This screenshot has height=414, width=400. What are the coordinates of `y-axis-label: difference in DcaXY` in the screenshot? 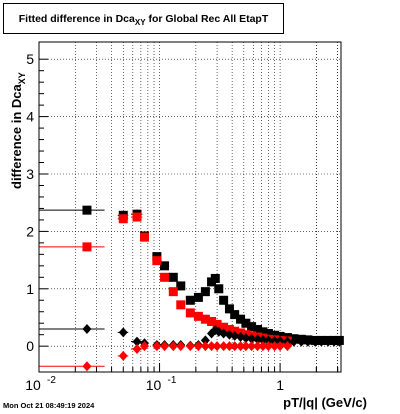 It's located at (18, 130).